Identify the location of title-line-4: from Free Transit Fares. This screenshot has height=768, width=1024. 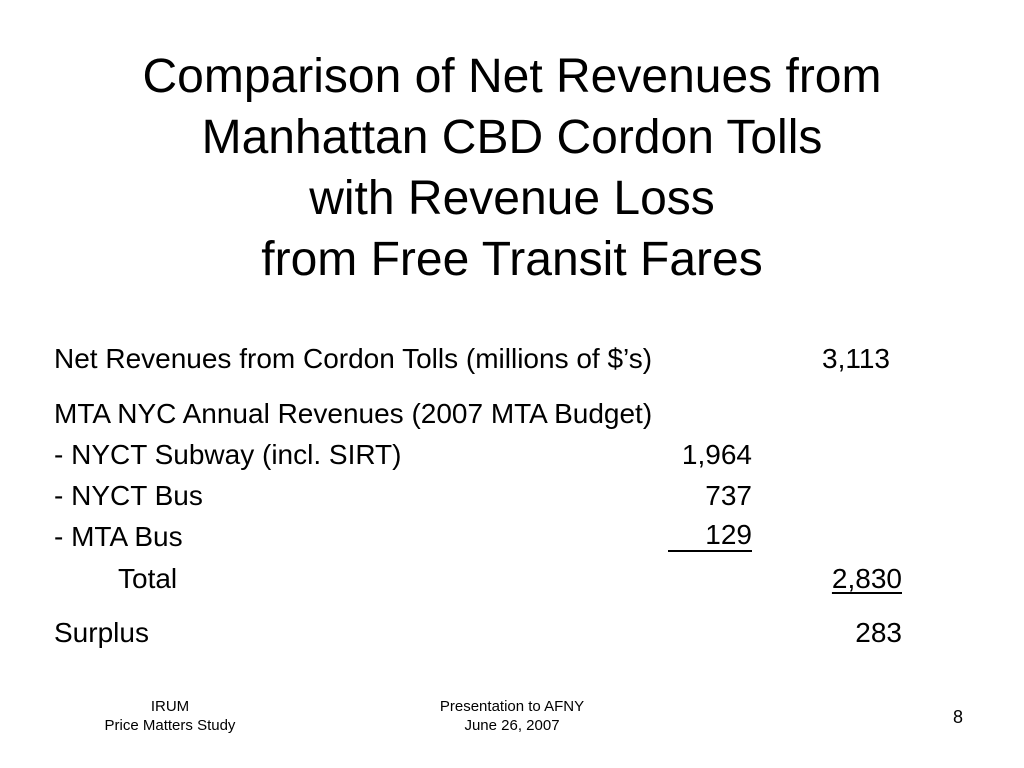
(512, 259).